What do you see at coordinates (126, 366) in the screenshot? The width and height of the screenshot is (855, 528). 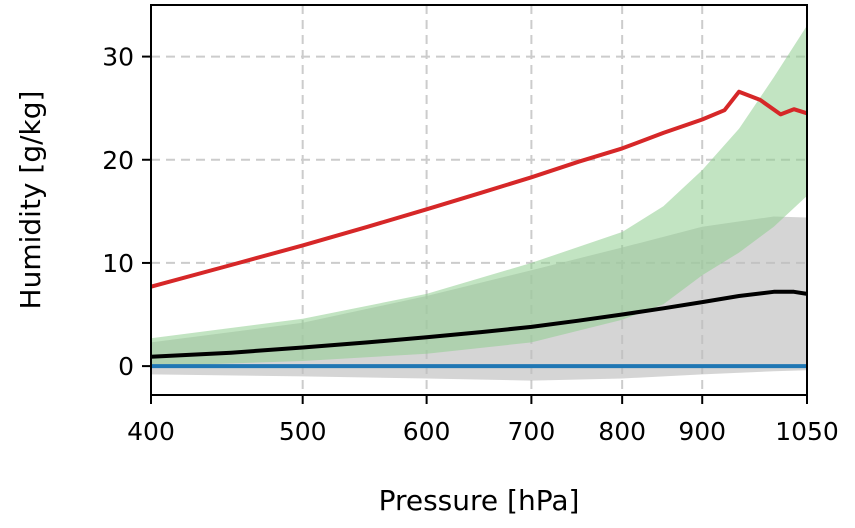 I see `y-tick-label: 0` at bounding box center [126, 366].